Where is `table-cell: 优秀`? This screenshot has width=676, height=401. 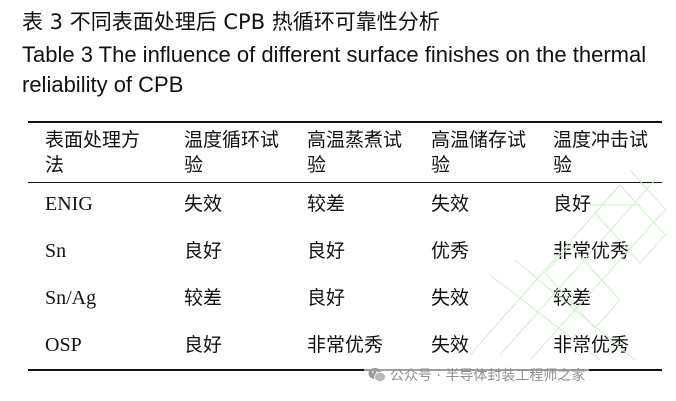
table-cell: 优秀 is located at coordinates (450, 251).